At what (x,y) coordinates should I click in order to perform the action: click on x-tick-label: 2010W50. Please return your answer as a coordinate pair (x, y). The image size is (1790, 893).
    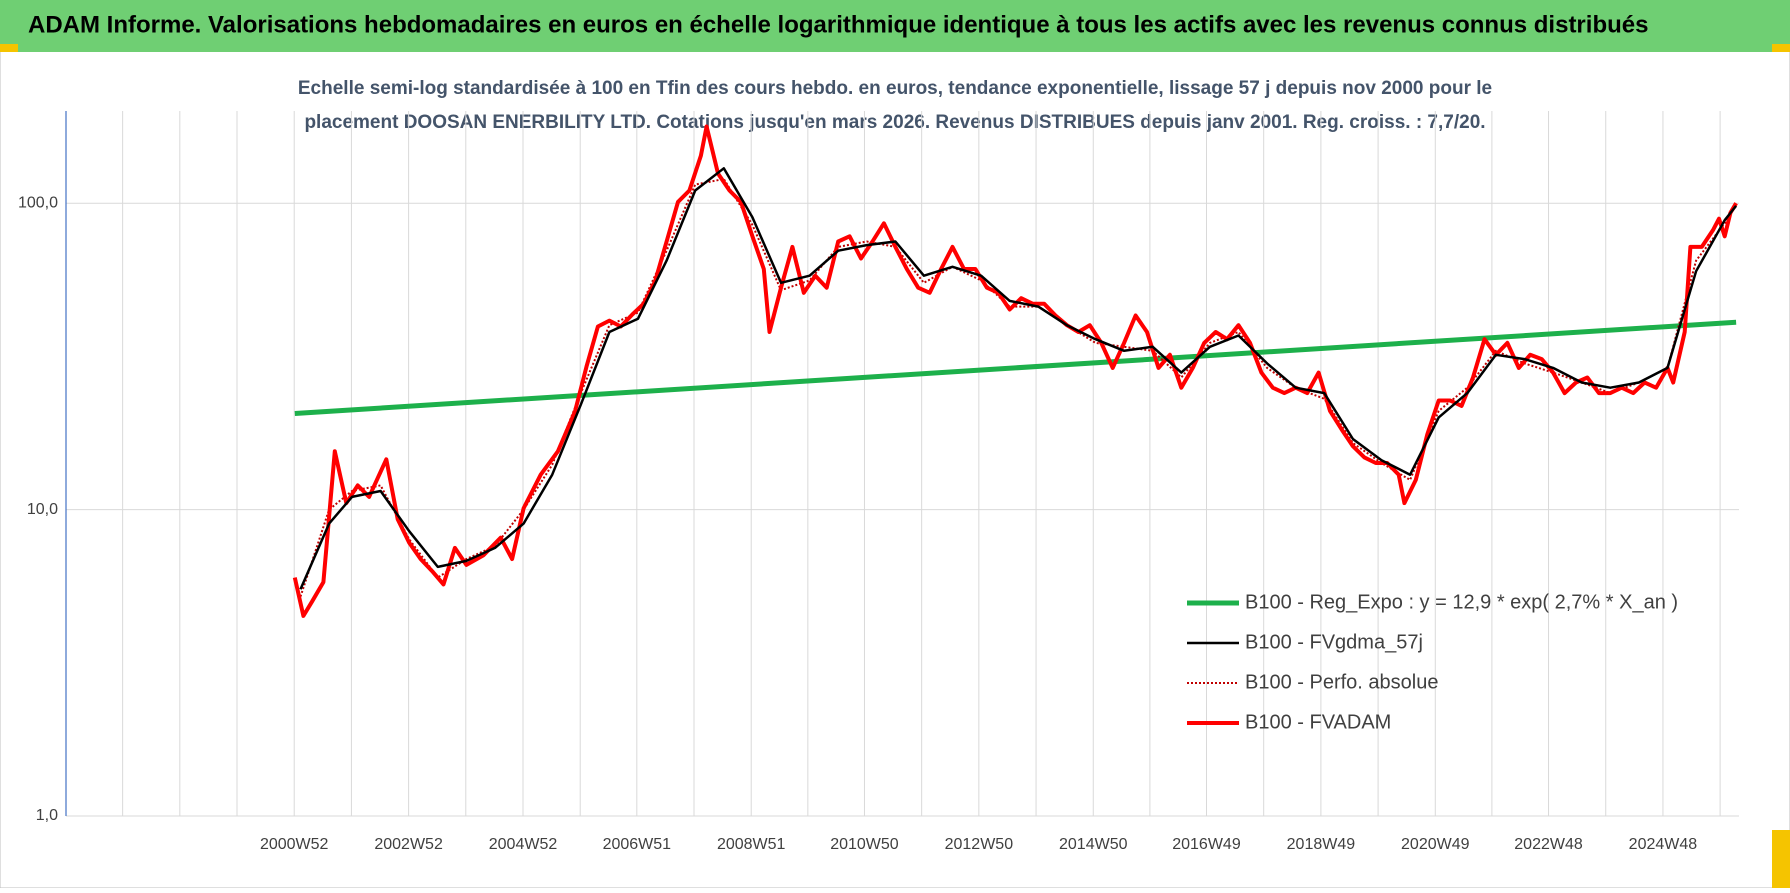
    Looking at the image, I should click on (864, 844).